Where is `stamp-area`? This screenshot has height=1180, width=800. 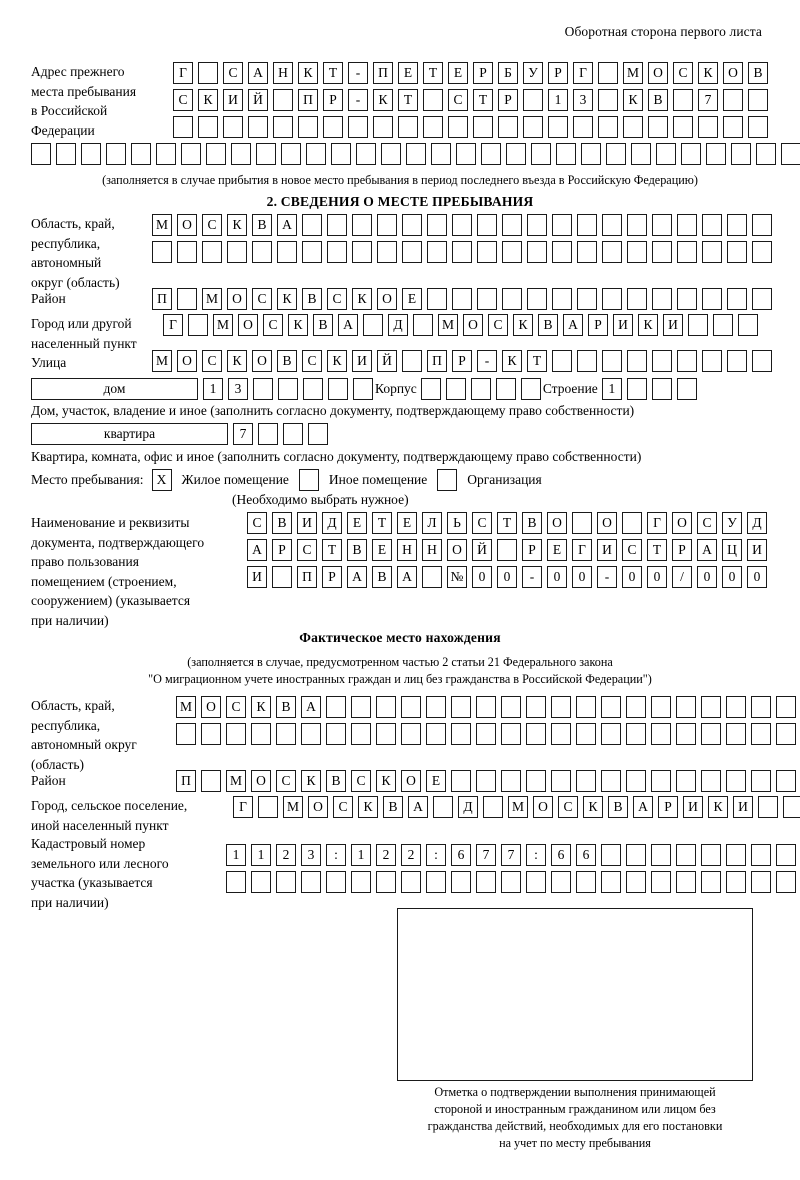
stamp-area is located at coordinates (575, 994).